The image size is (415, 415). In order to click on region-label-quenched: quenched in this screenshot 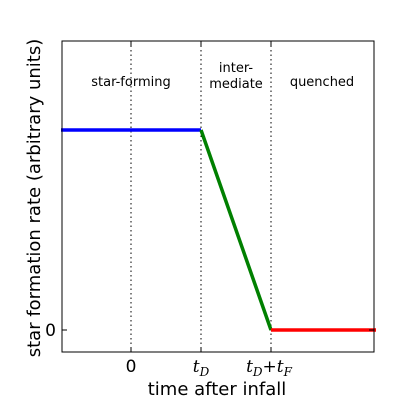, I will do `click(322, 82)`.